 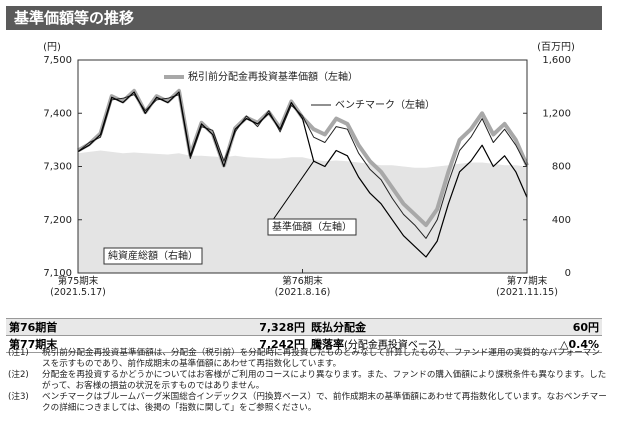 What do you see at coordinates (57, 273) in the screenshot?
I see `y-tick-label: 7,100` at bounding box center [57, 273].